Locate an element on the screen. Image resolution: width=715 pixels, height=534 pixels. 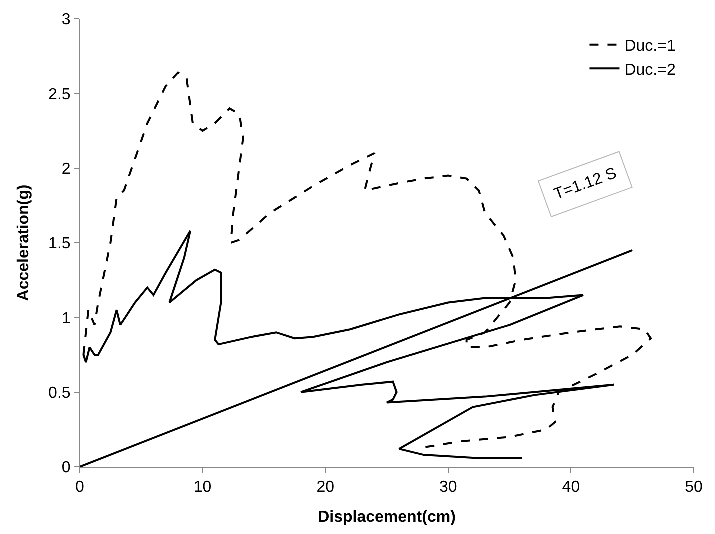
x-tick-label: 40 is located at coordinates (571, 487).